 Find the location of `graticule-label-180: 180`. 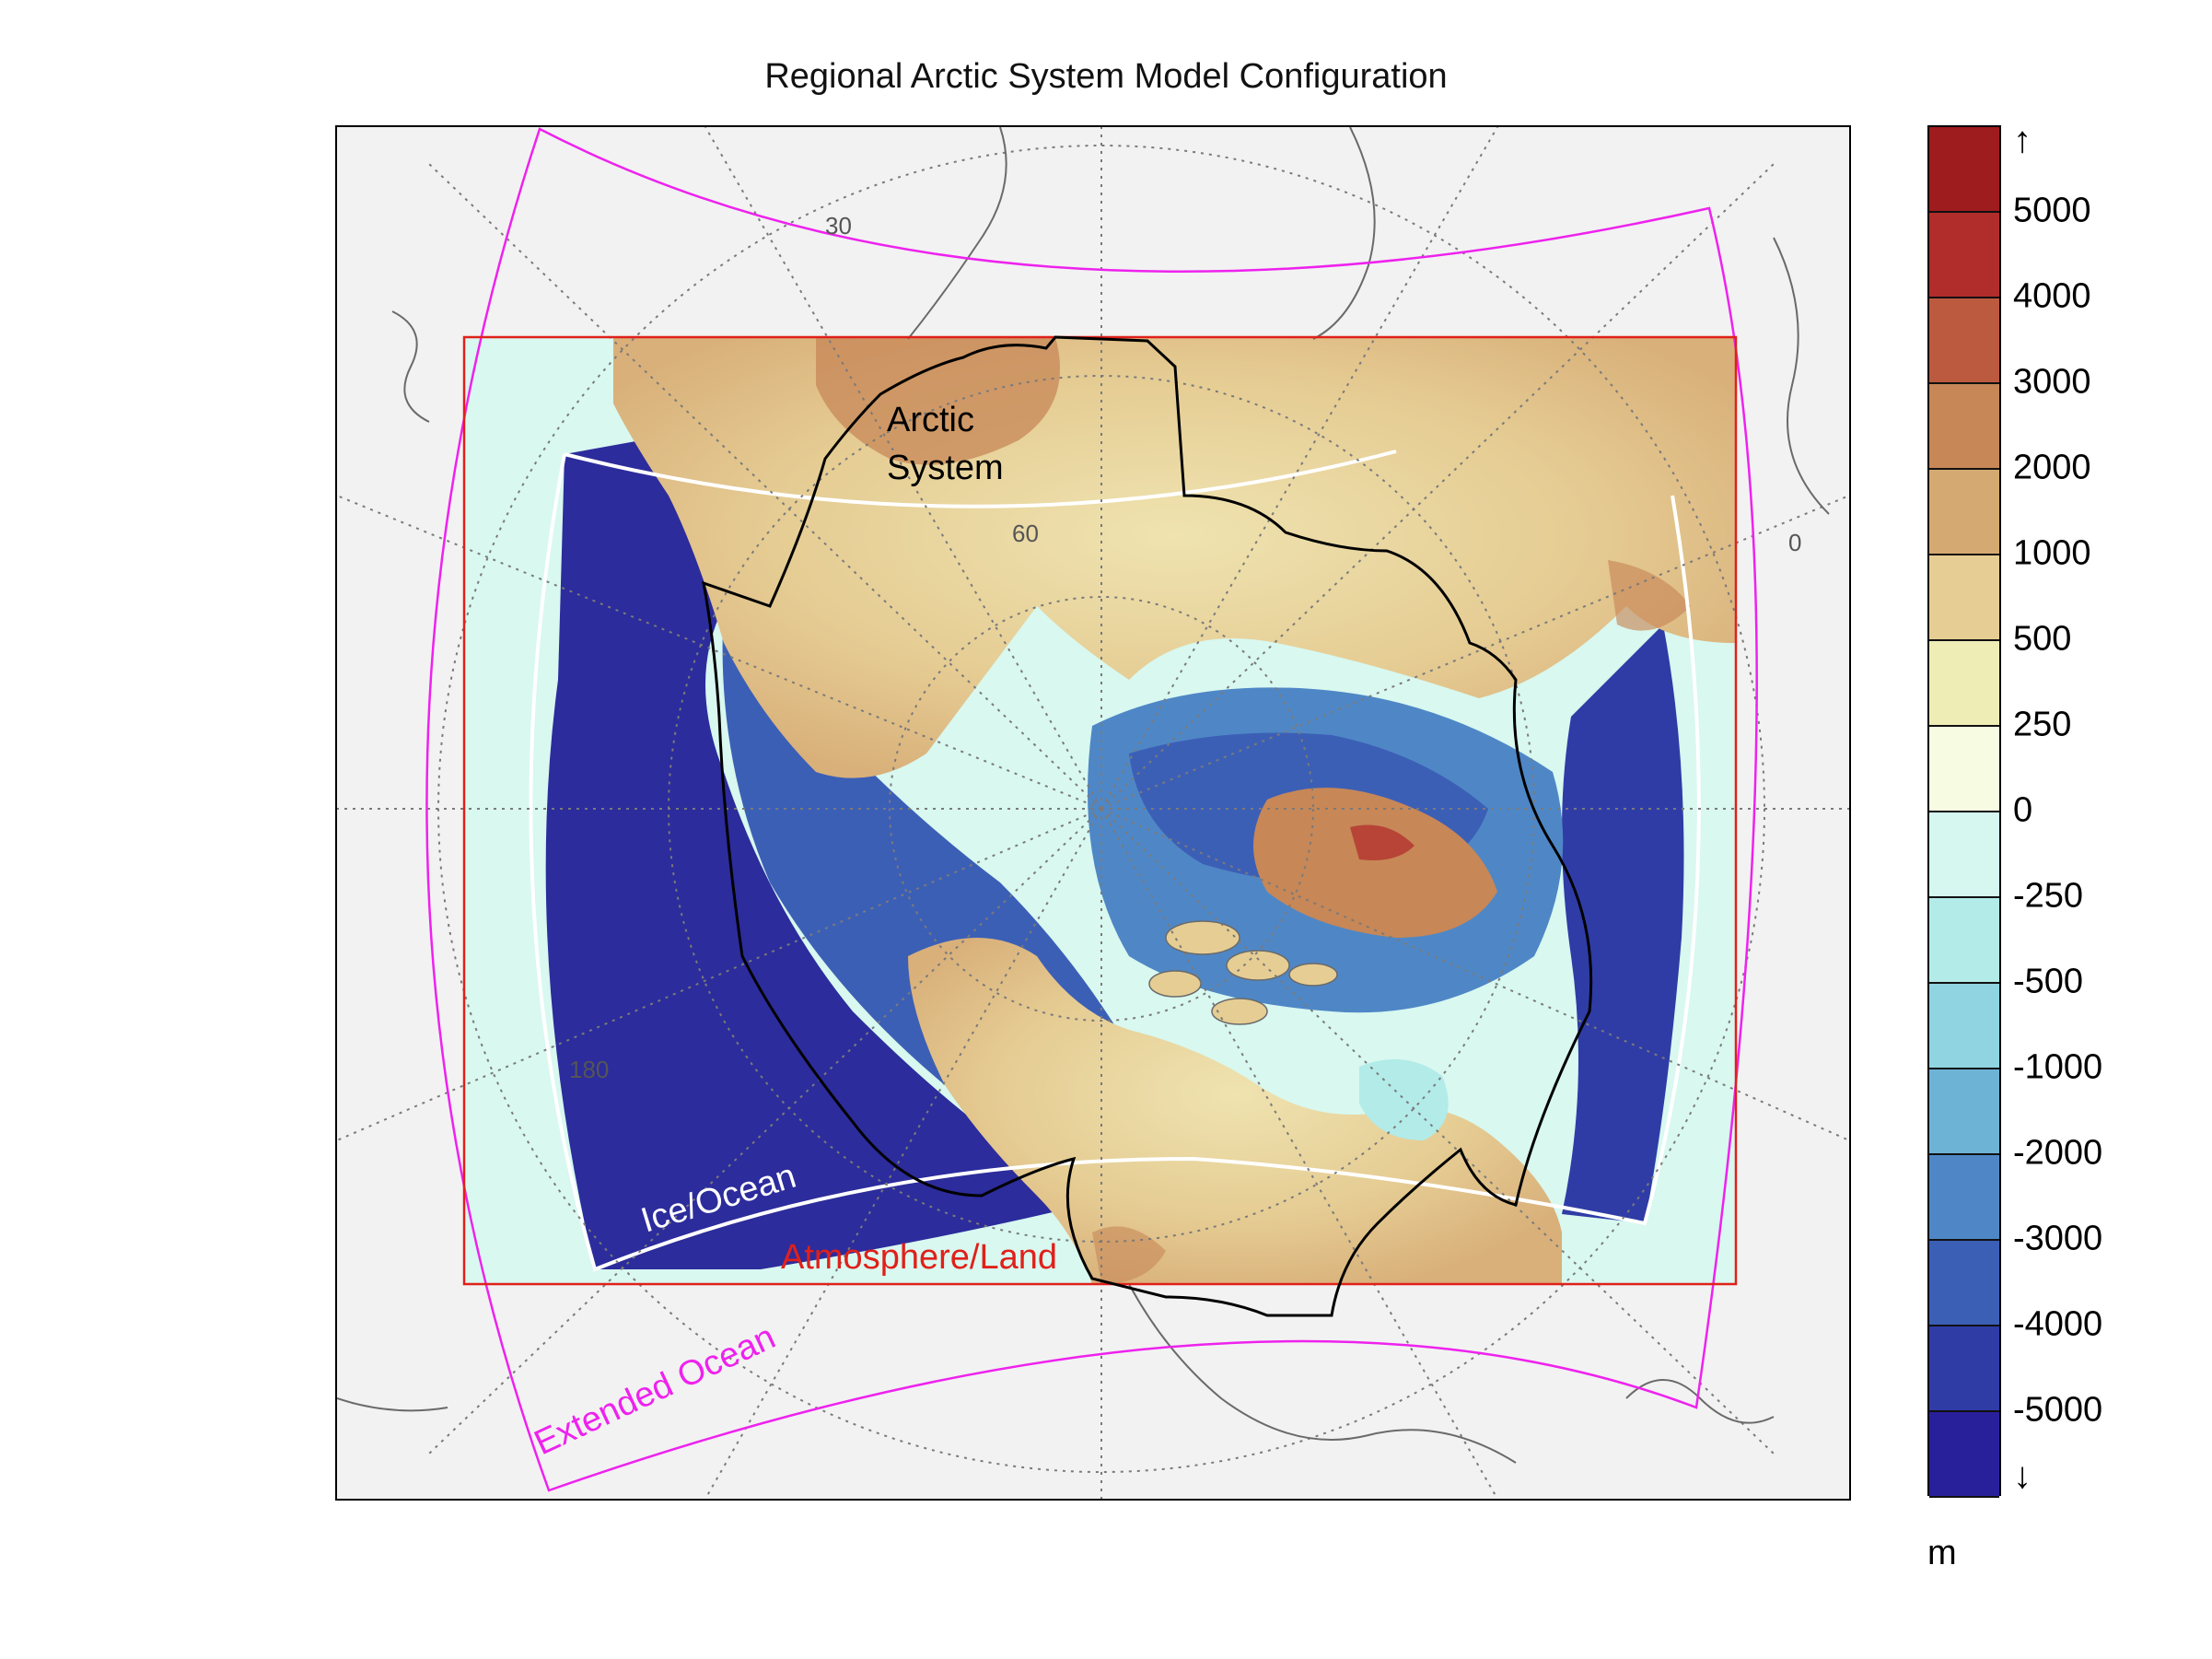

graticule-label-180: 180 is located at coordinates (589, 1069).